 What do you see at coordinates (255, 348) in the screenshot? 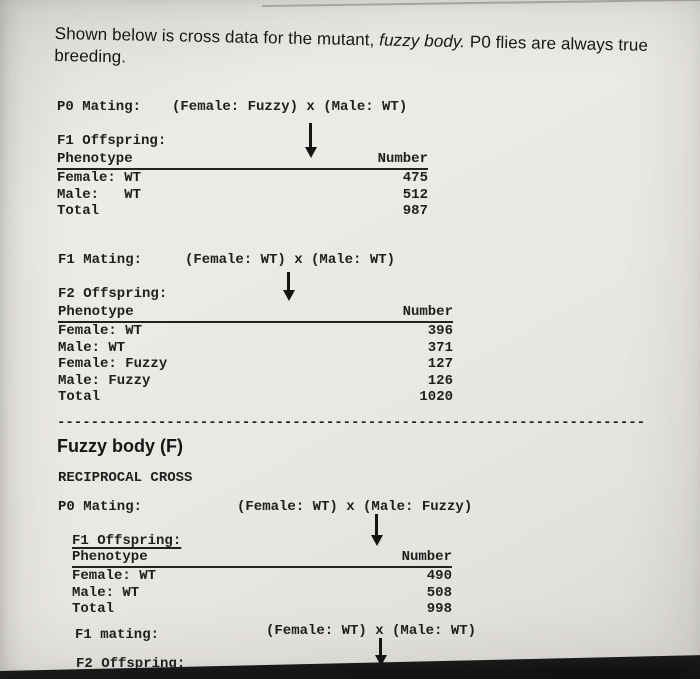
I see `table-row: Male: WT 371` at bounding box center [255, 348].